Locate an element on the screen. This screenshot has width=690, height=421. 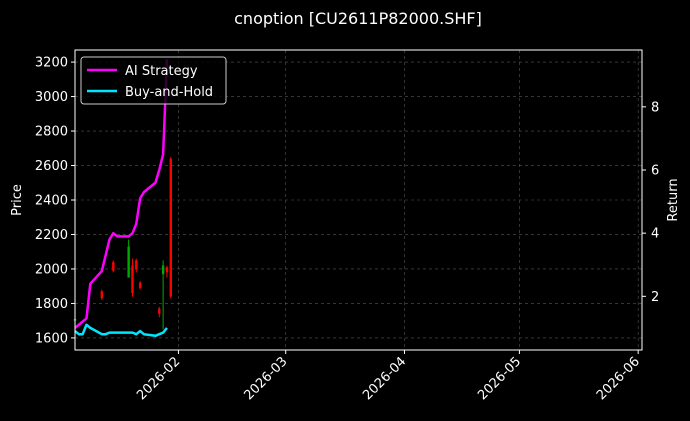
return-lines is located at coordinates (121, 198).